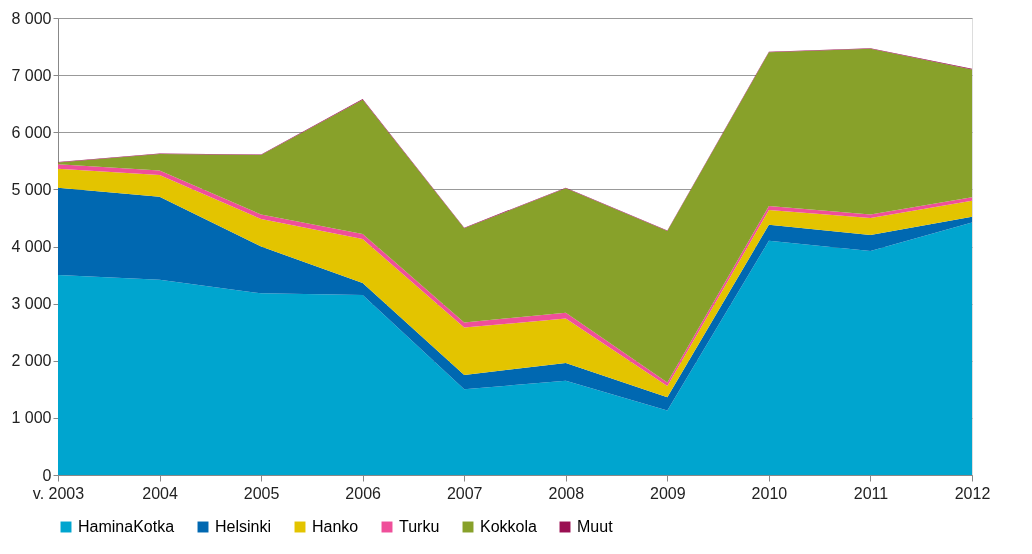  Describe the element at coordinates (31, 418) in the screenshot. I see `y-tick-label: 1 000` at that location.